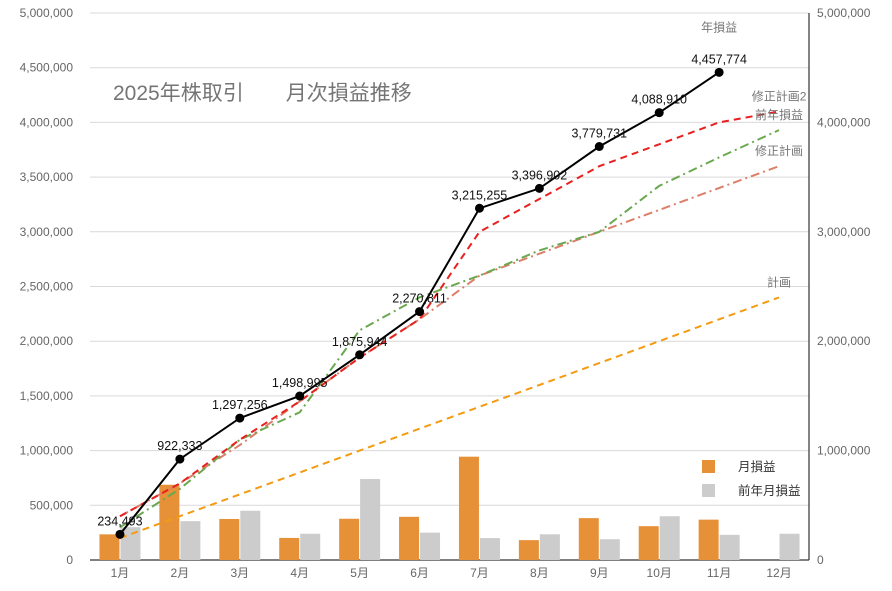 This screenshot has width=892, height=591. I want to click on series-label: 前年損益, so click(779, 114).